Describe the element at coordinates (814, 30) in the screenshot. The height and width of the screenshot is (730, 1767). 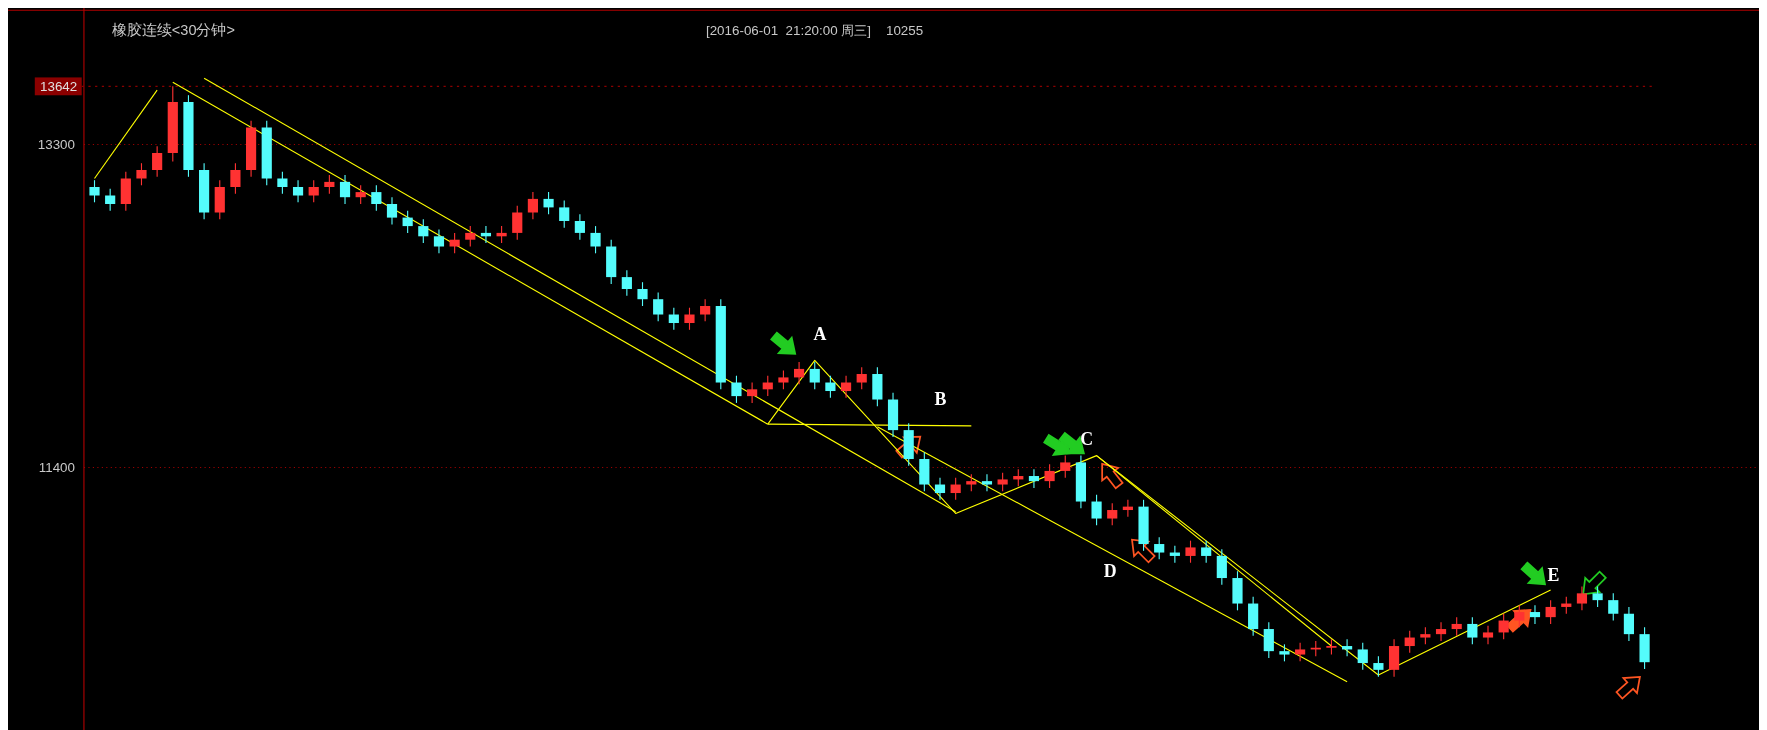
I see `text: [2016-06-01 21:20:00 周三] 10255` at that location.